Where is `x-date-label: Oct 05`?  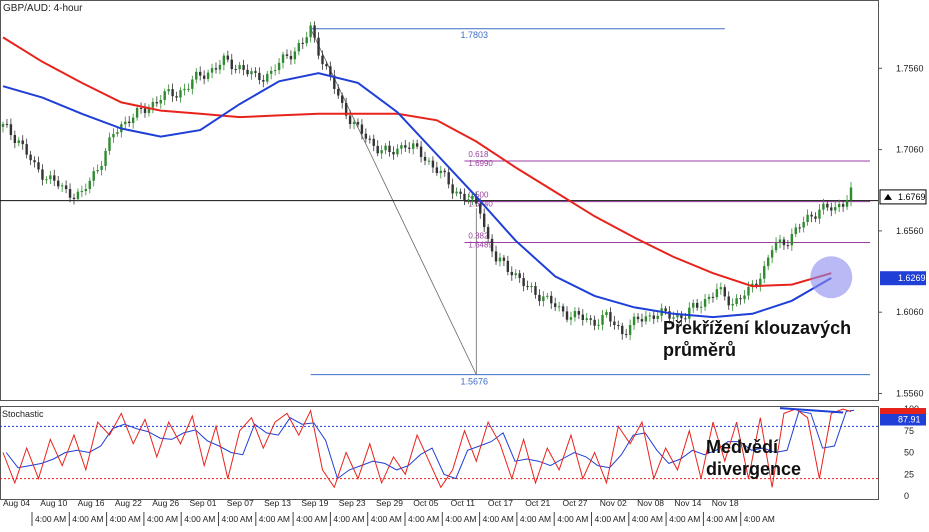 x-date-label: Oct 05 is located at coordinates (425, 503).